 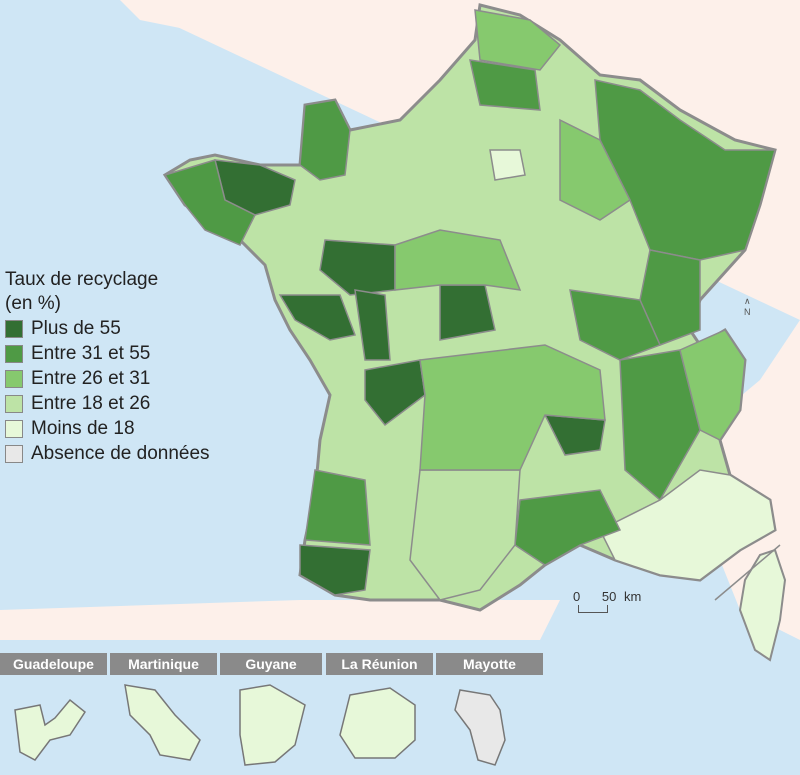 I want to click on inset-title: Guyane, so click(x=271, y=664).